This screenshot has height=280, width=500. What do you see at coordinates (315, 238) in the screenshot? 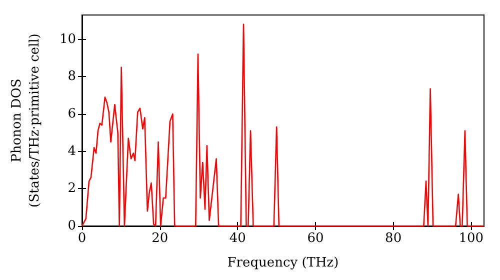
I see `x-tick-label: 60` at bounding box center [315, 238].